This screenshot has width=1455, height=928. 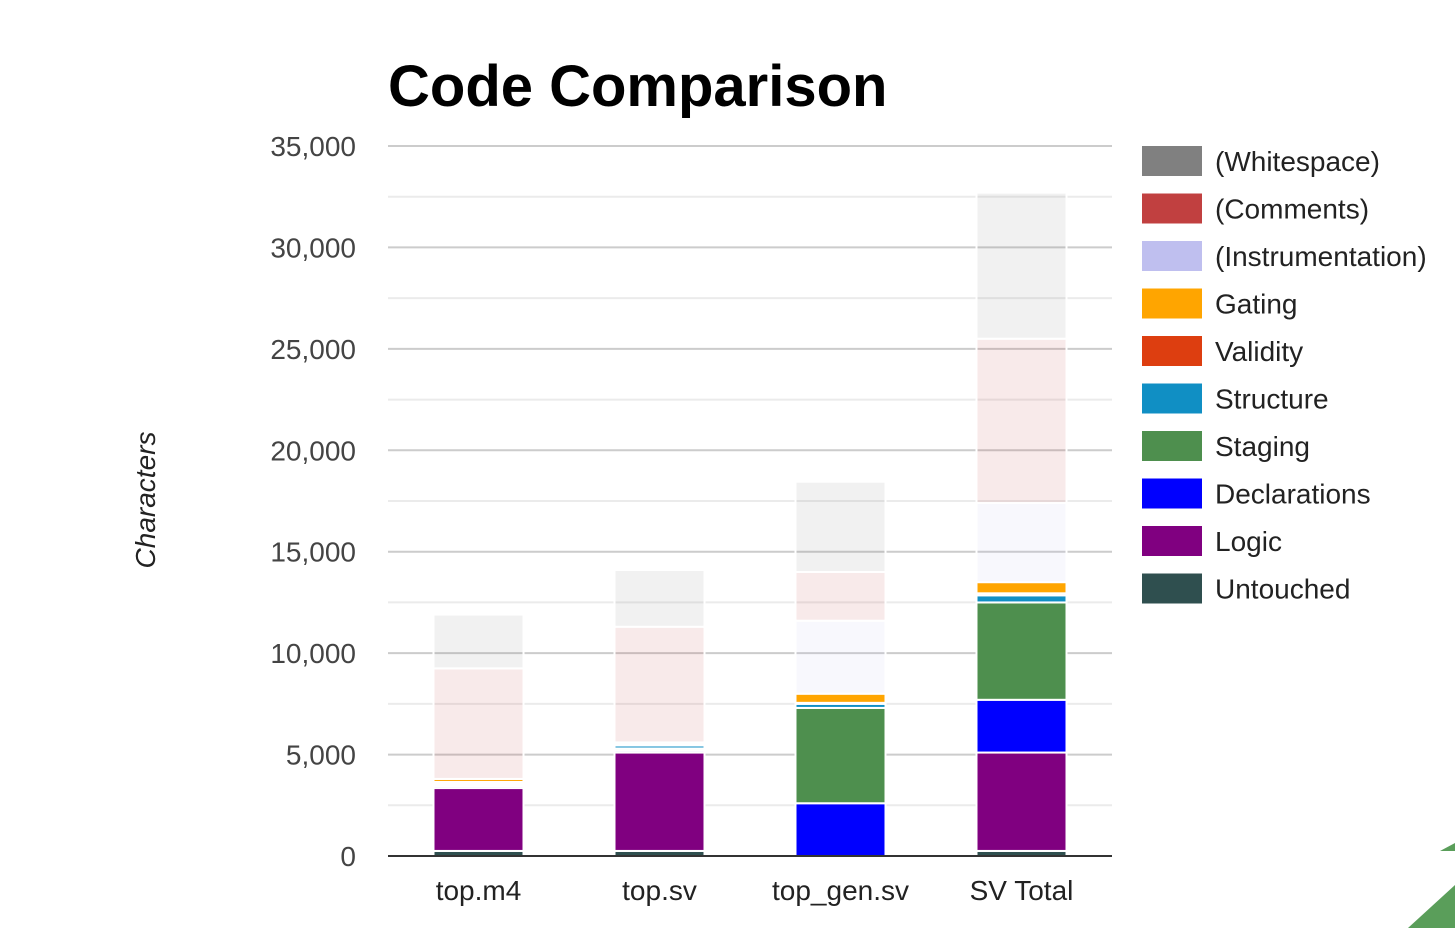 I want to click on x-category-label: SV Total, so click(x=1022, y=890).